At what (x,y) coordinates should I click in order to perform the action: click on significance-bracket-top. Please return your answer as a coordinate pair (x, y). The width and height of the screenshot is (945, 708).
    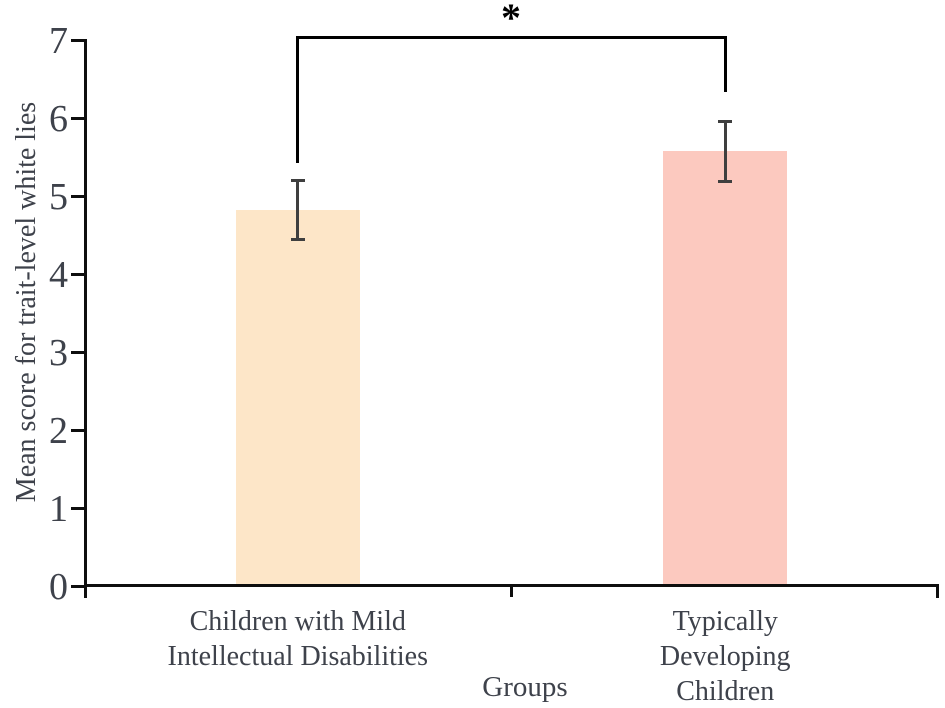
    Looking at the image, I should click on (511, 37).